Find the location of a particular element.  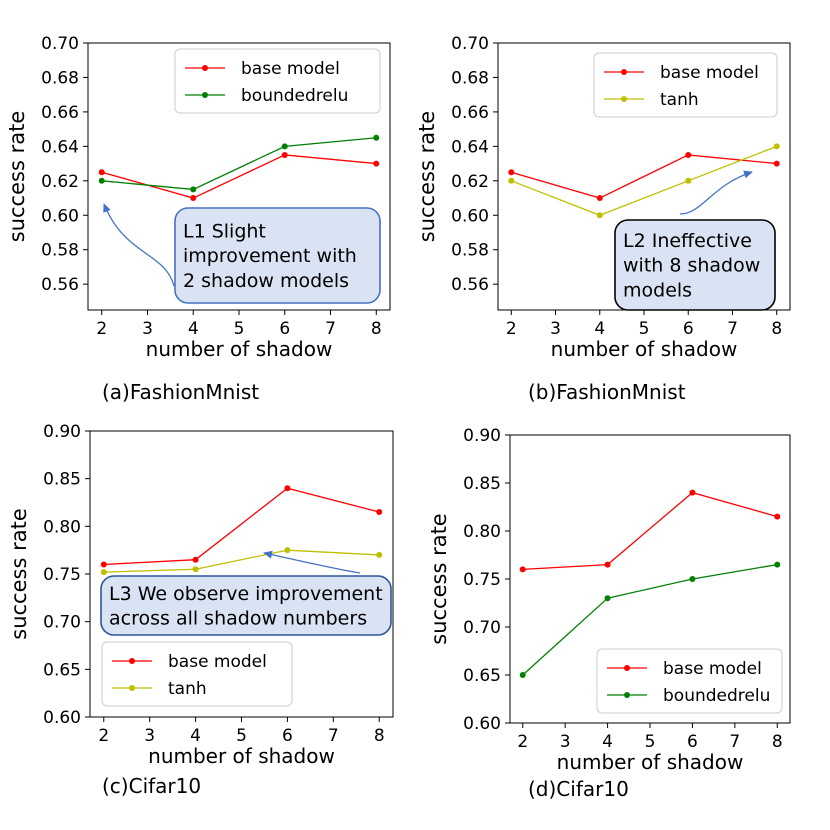

caption-d: (d)Cifar10 is located at coordinates (578, 789).